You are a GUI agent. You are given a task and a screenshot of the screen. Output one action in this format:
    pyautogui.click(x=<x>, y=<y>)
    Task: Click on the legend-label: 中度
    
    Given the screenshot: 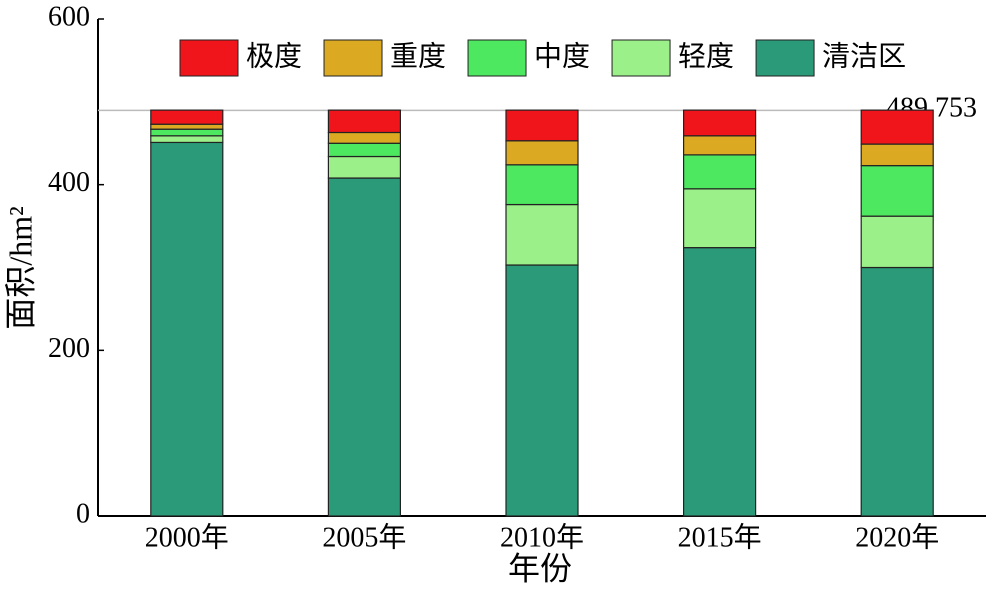 What is the action you would take?
    pyautogui.click(x=562, y=56)
    